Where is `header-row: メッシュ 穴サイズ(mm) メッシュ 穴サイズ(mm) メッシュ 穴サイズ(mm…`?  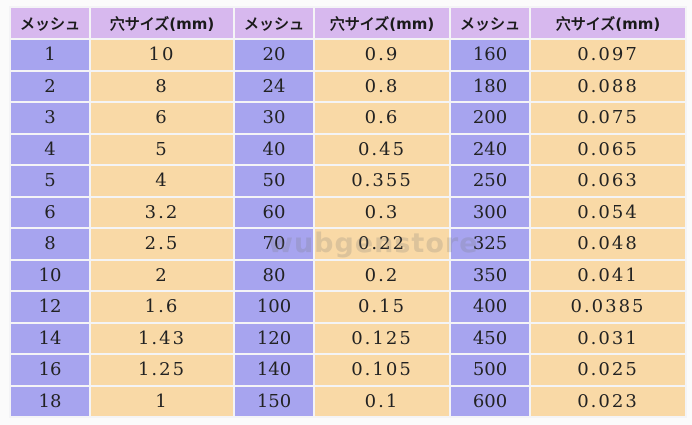 header-row: メッシュ 穴サイズ(mm) メッシュ 穴サイズ(mm) メッシュ 穴サイズ(mm… is located at coordinates (348, 23).